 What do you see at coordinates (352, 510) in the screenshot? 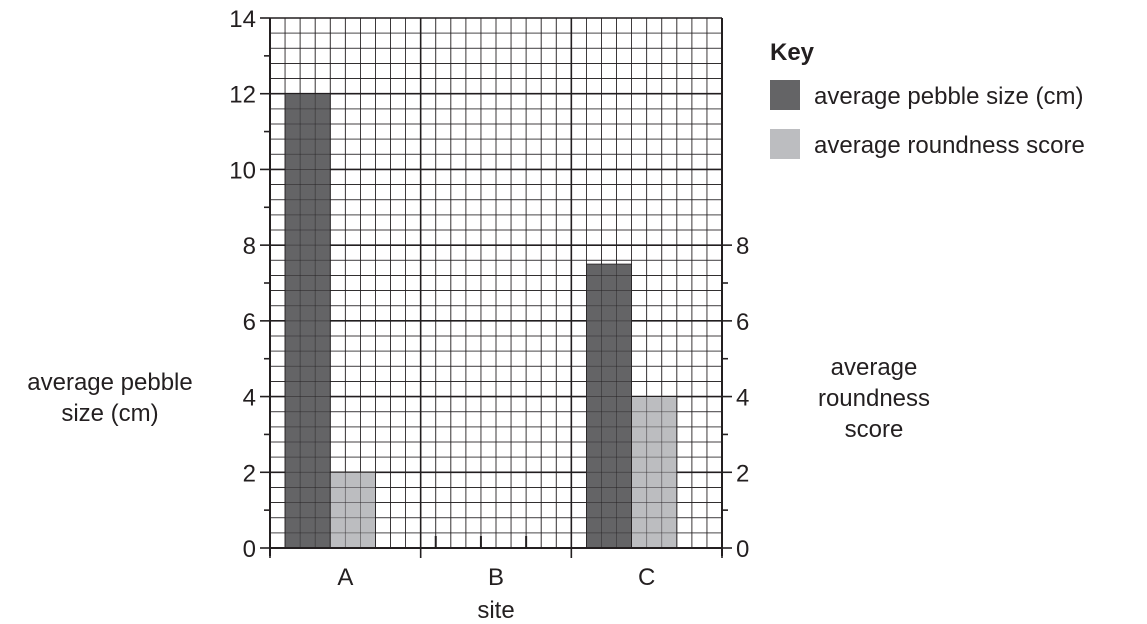
I see `roundness-bar-A` at bounding box center [352, 510].